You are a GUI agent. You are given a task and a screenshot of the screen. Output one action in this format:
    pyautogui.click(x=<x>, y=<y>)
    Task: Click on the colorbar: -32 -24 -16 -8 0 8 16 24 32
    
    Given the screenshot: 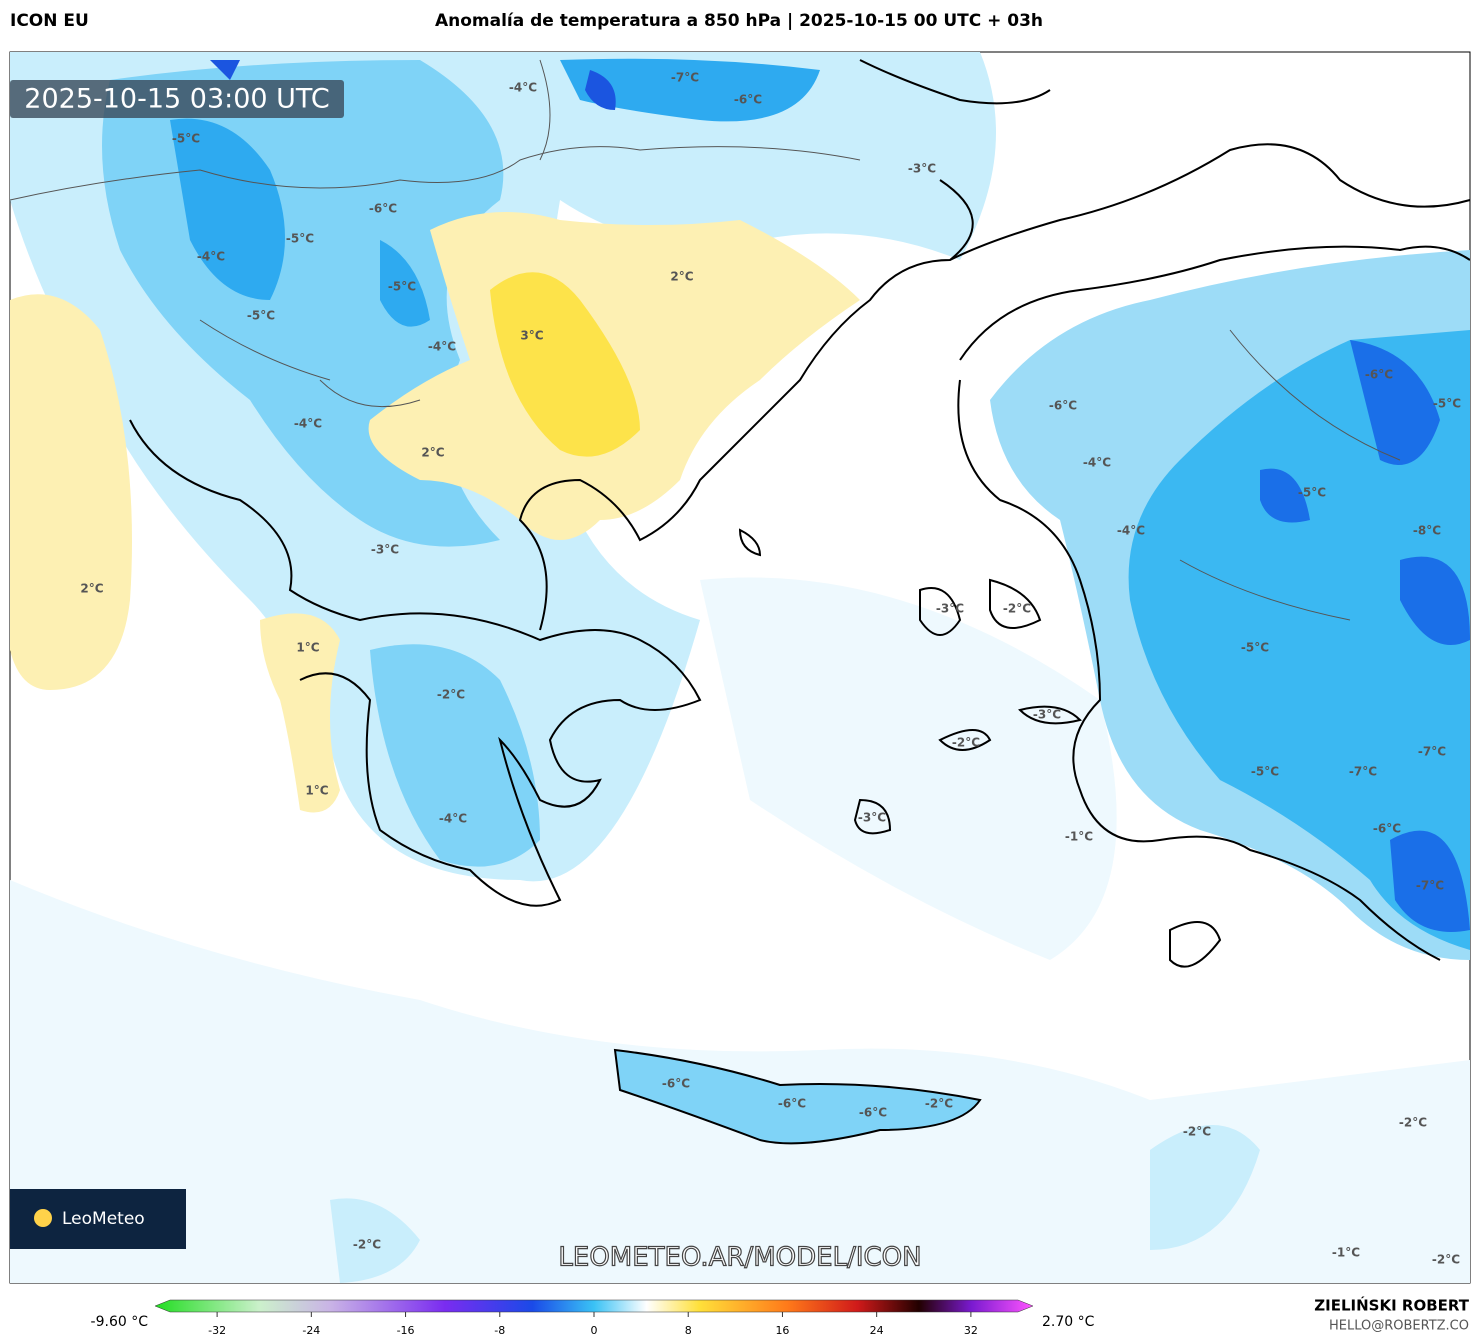 What is the action you would take?
    pyautogui.click(x=594, y=1318)
    